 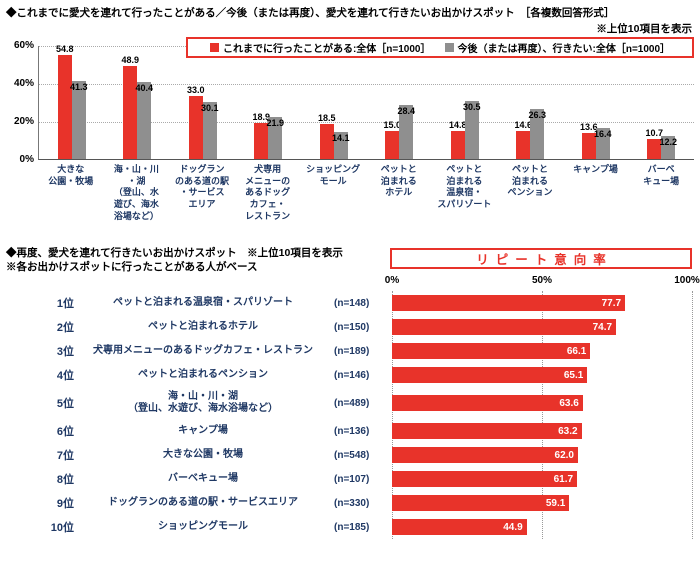 I want to click on sample-size: (n=548), so click(x=352, y=455).